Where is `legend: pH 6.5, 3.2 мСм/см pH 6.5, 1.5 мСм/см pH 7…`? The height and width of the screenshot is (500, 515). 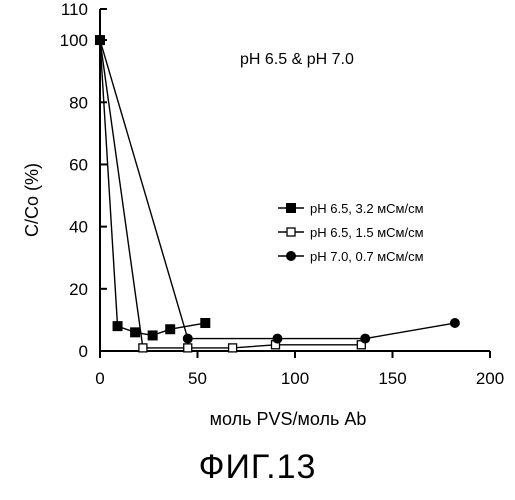
legend: pH 6.5, 3.2 мСм/см pH 6.5, 1.5 мСм/см pH 7… is located at coordinates (351, 232).